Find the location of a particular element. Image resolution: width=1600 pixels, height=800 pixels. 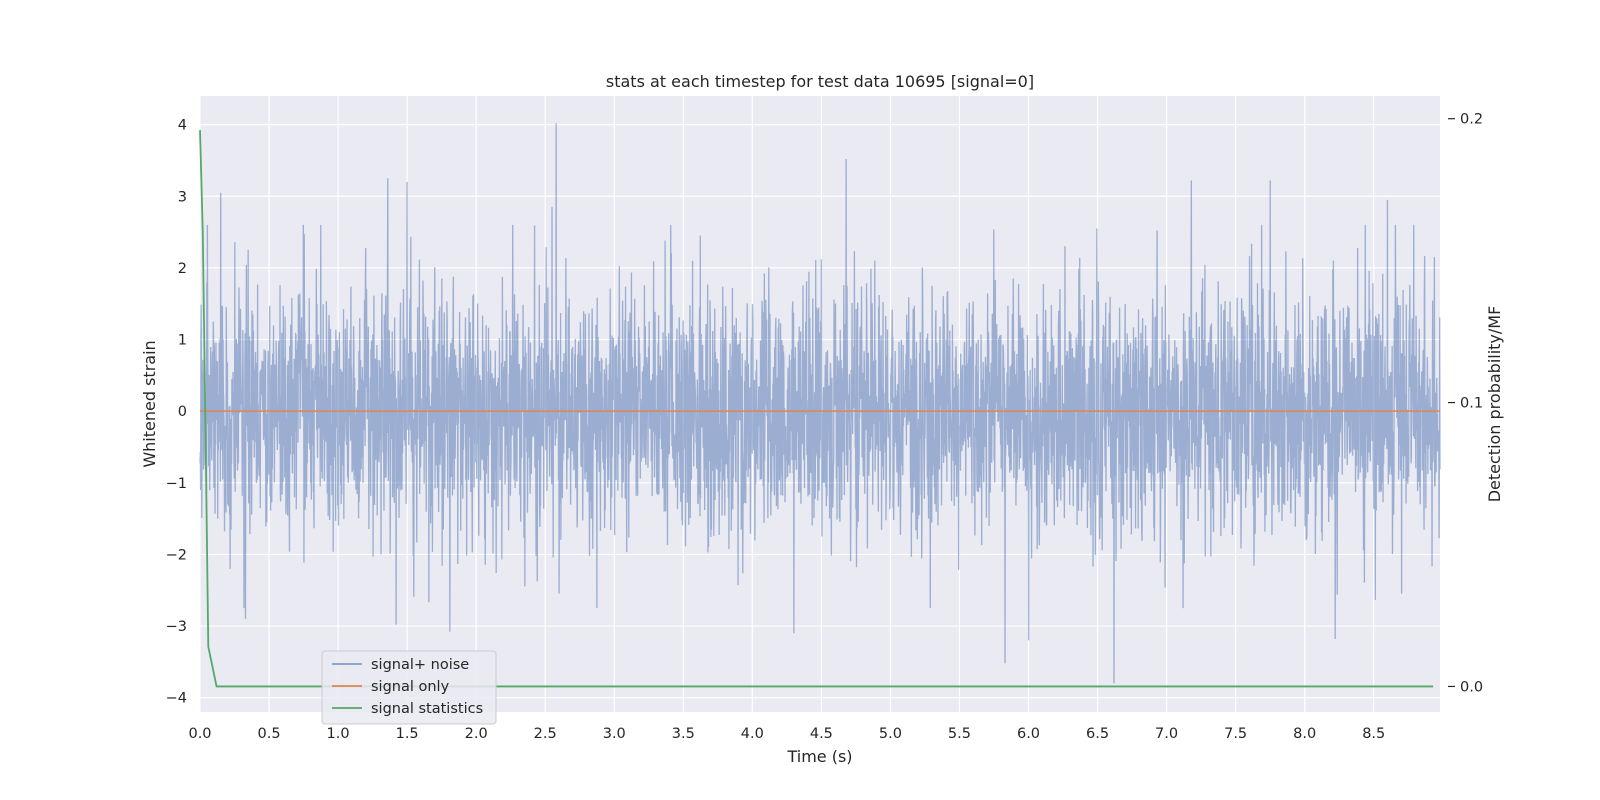

x-tick-label: 2.0 is located at coordinates (476, 734).